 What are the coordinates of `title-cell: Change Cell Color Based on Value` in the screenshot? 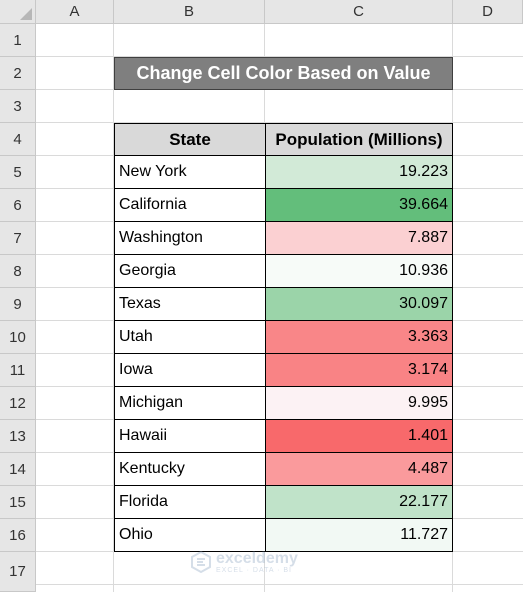 It's located at (283, 73).